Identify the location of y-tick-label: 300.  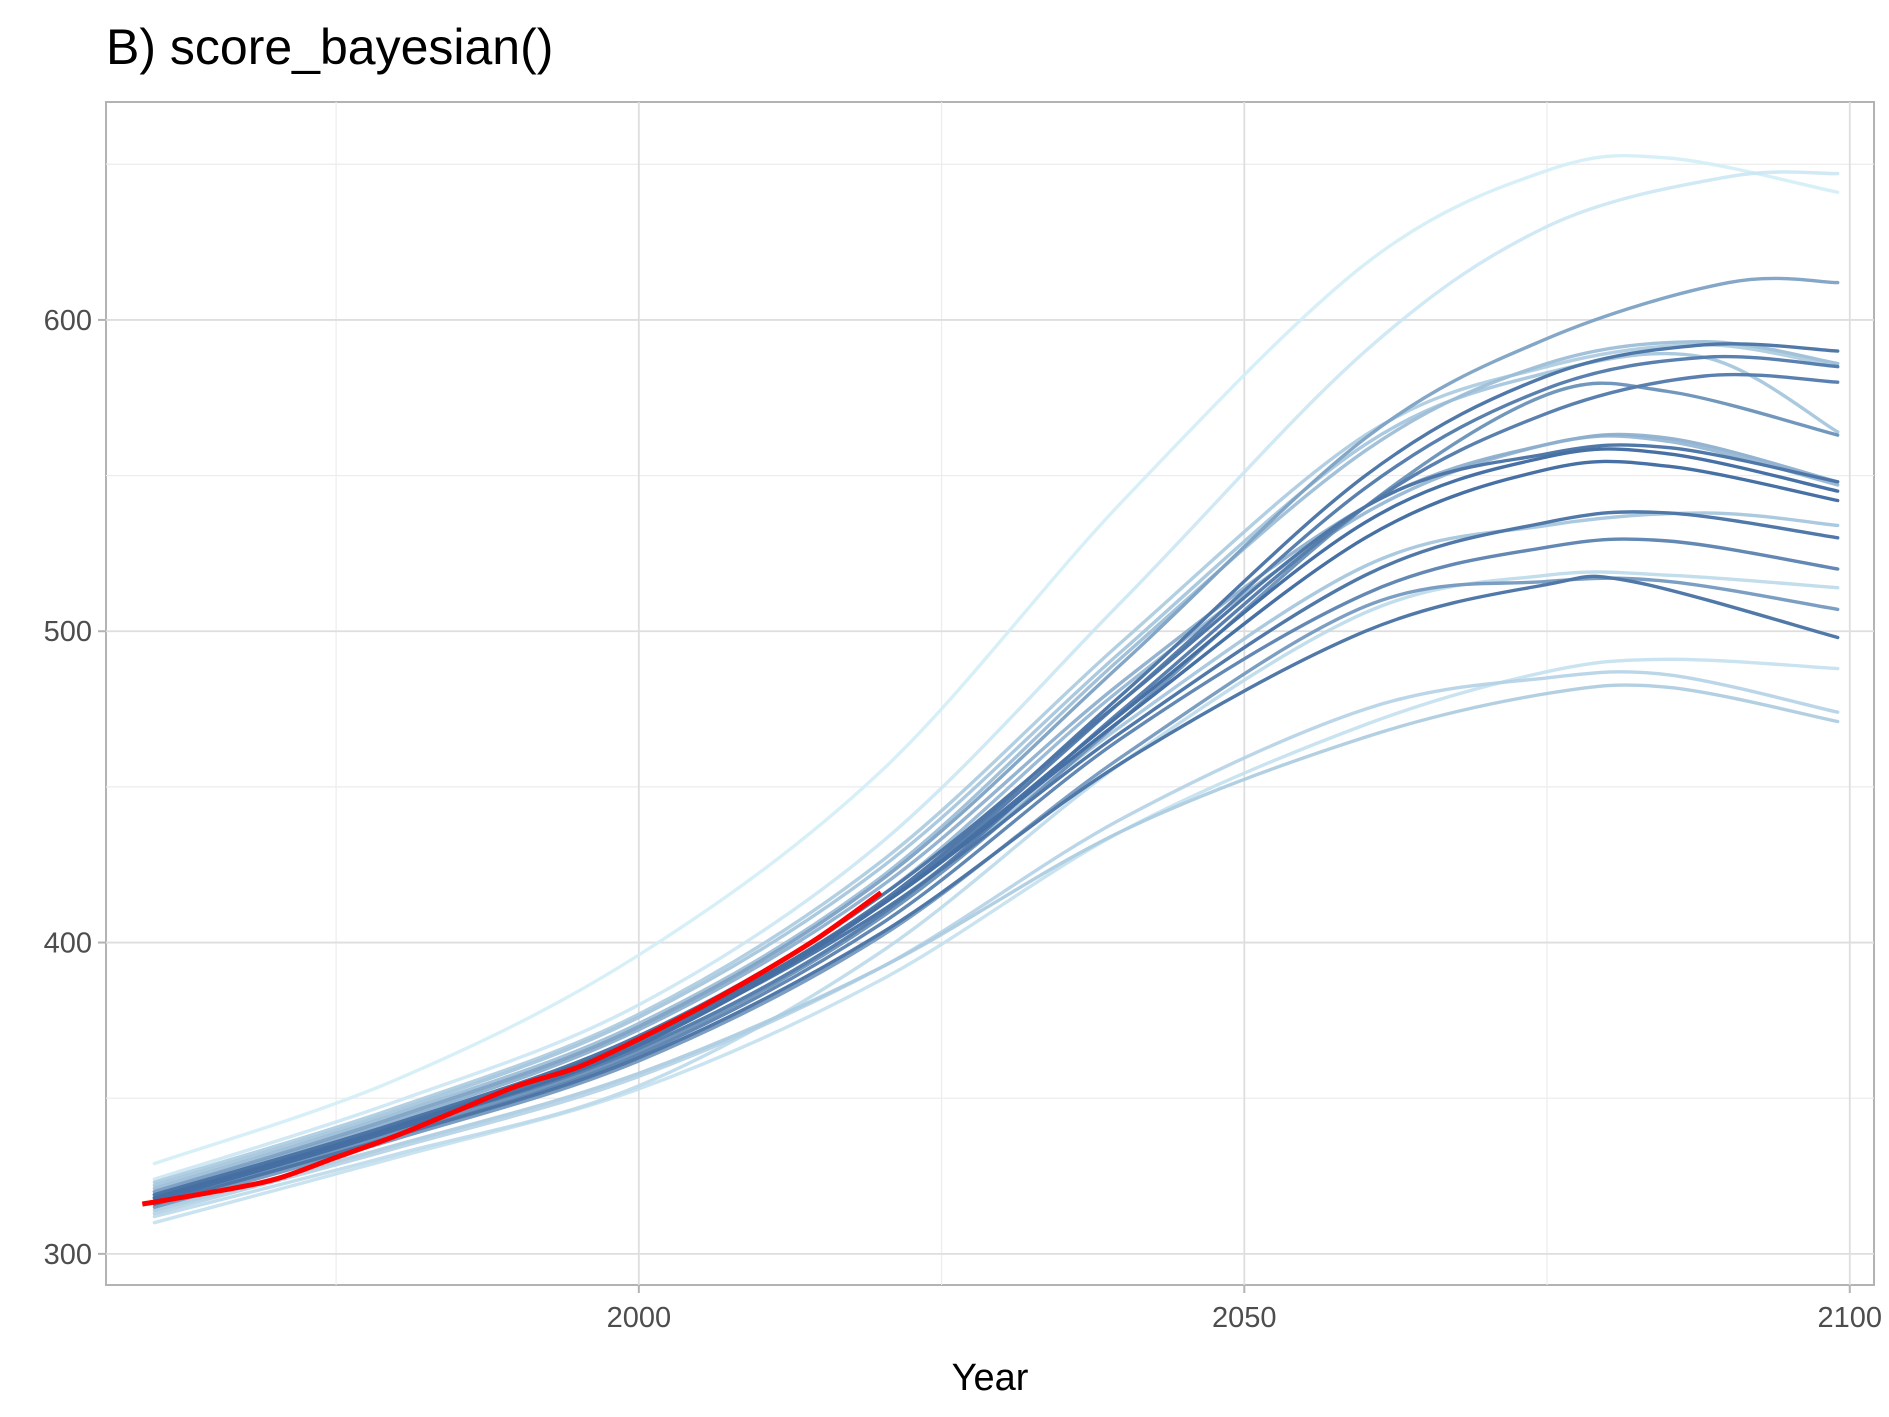
(68, 1255).